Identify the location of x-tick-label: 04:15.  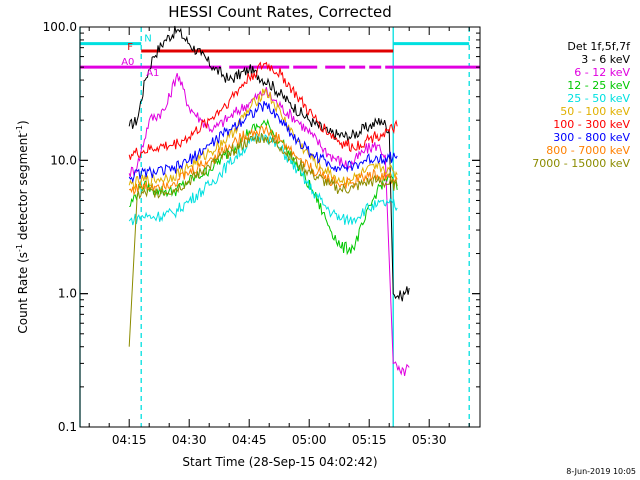
(129, 440).